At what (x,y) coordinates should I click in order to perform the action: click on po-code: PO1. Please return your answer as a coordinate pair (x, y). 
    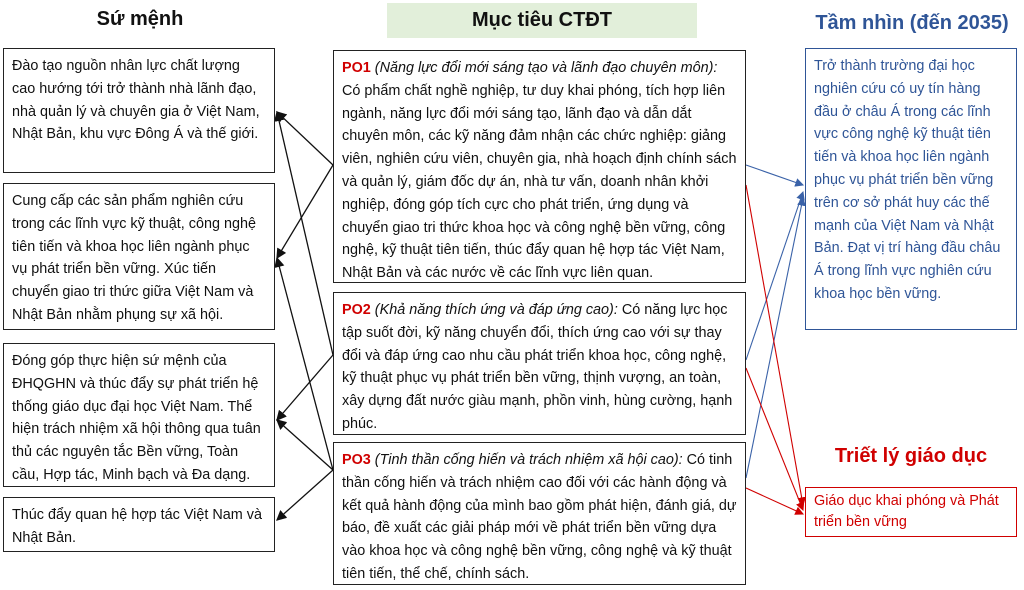
    Looking at the image, I should click on (356, 68).